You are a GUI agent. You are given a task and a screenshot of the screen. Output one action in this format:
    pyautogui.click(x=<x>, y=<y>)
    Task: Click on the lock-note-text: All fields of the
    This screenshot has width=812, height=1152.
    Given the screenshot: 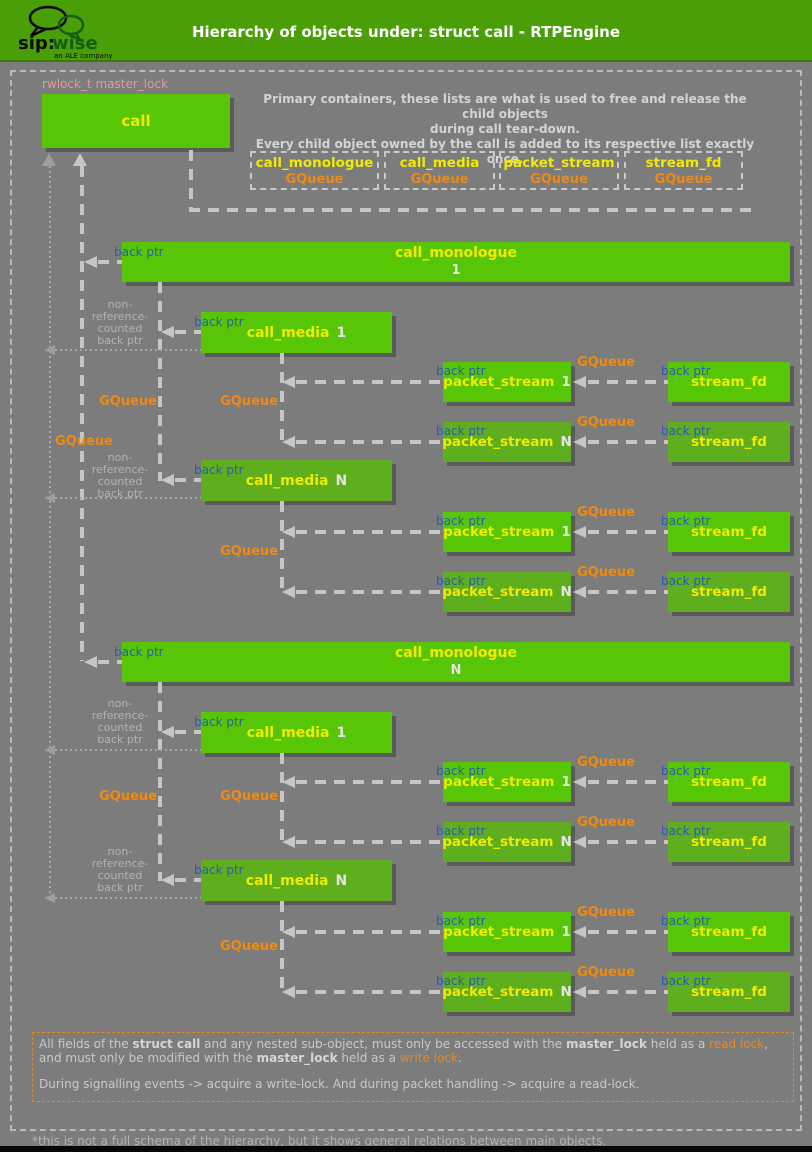 What is the action you would take?
    pyautogui.click(x=86, y=1044)
    